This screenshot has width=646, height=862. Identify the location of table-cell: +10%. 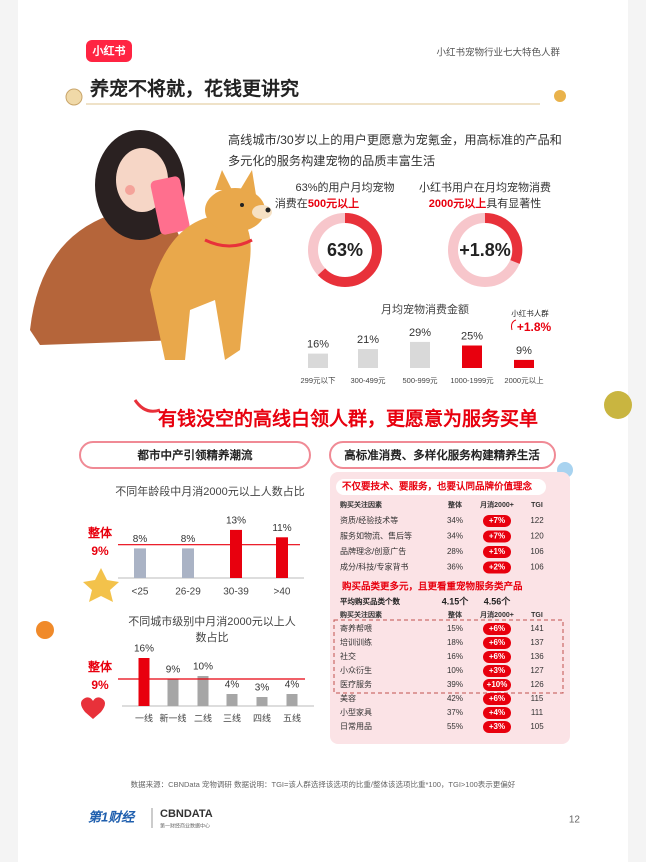
(497, 684).